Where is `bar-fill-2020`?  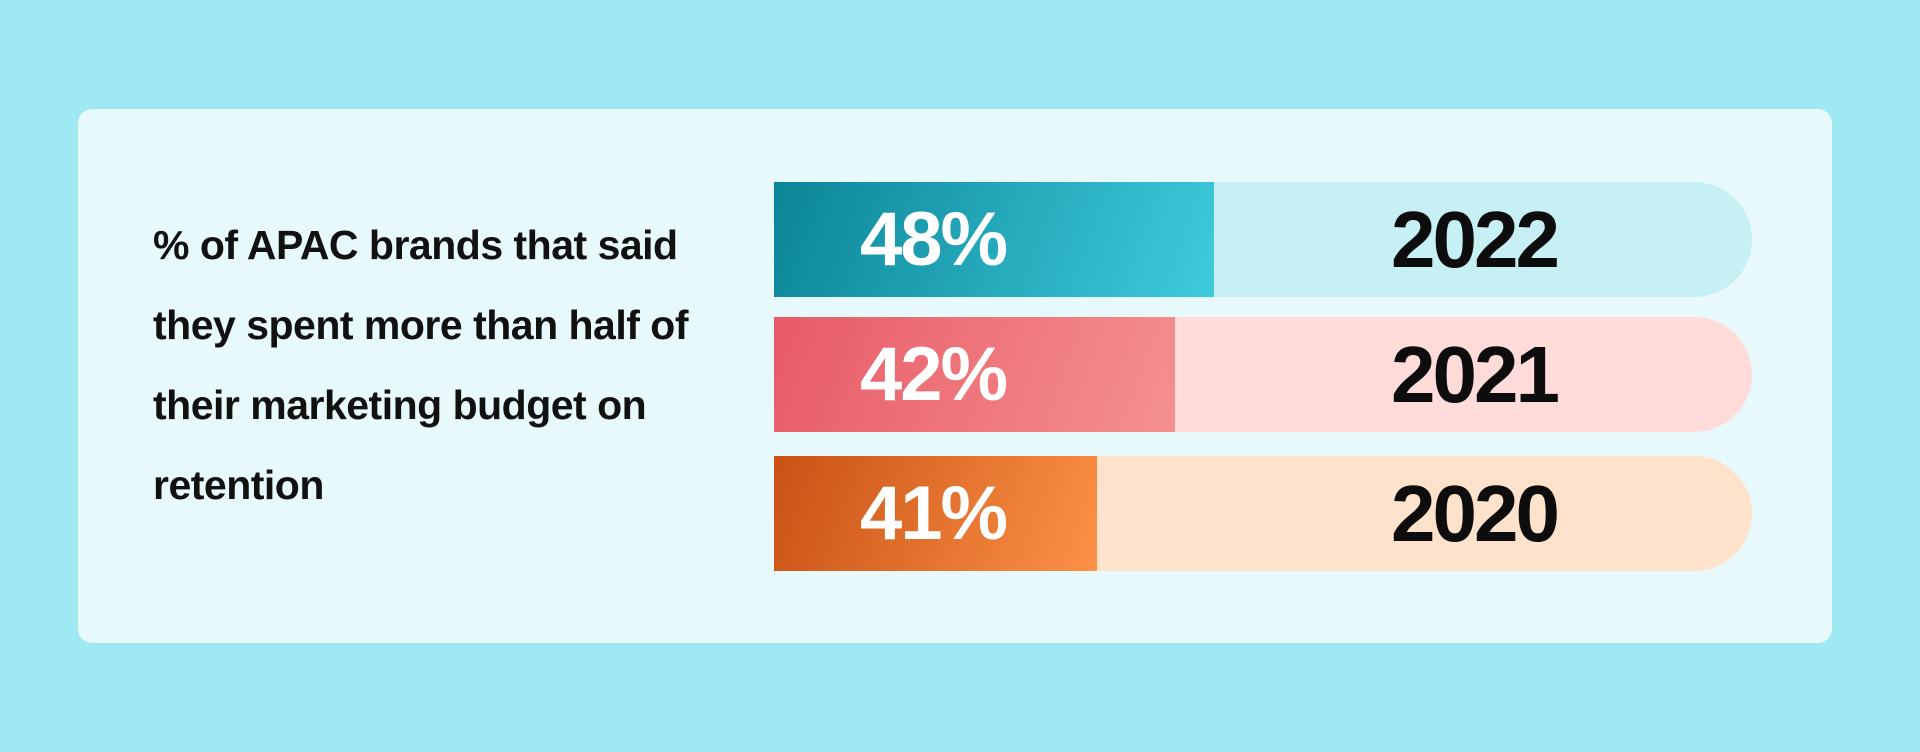 bar-fill-2020 is located at coordinates (935, 513).